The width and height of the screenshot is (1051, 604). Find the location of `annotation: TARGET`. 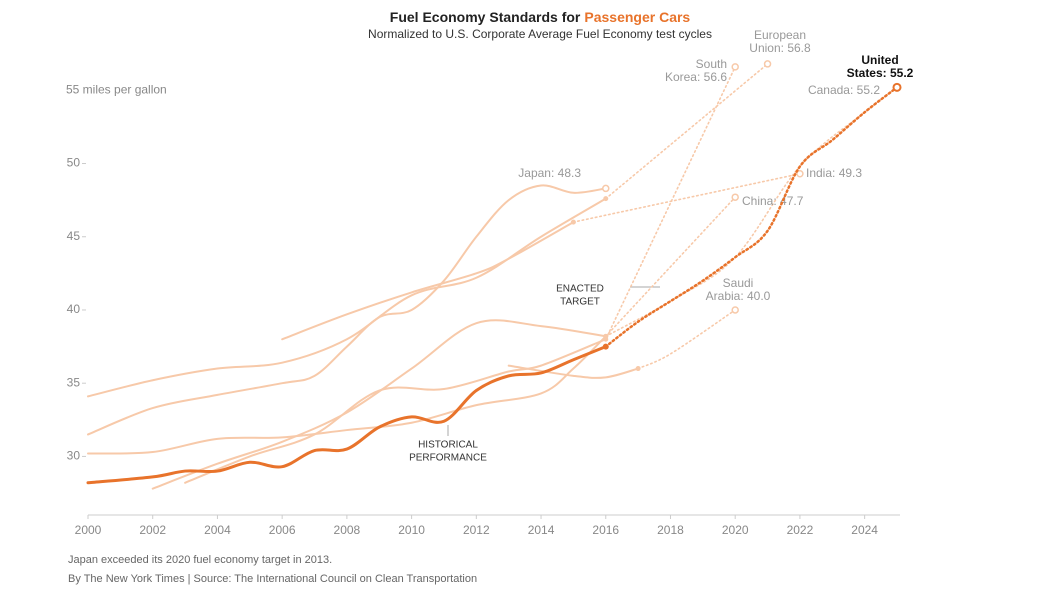

annotation: TARGET is located at coordinates (580, 302).